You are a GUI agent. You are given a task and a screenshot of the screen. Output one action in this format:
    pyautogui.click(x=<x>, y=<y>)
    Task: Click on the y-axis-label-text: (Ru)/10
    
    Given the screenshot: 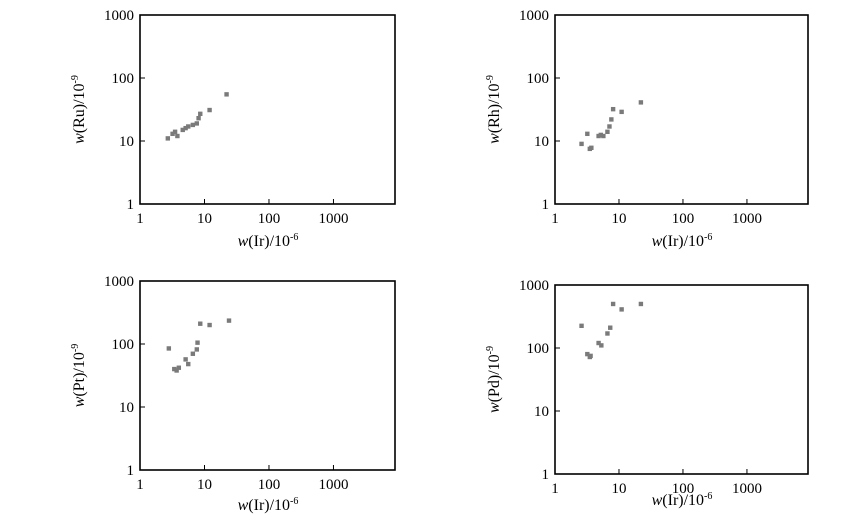 What is the action you would take?
    pyautogui.click(x=79, y=108)
    